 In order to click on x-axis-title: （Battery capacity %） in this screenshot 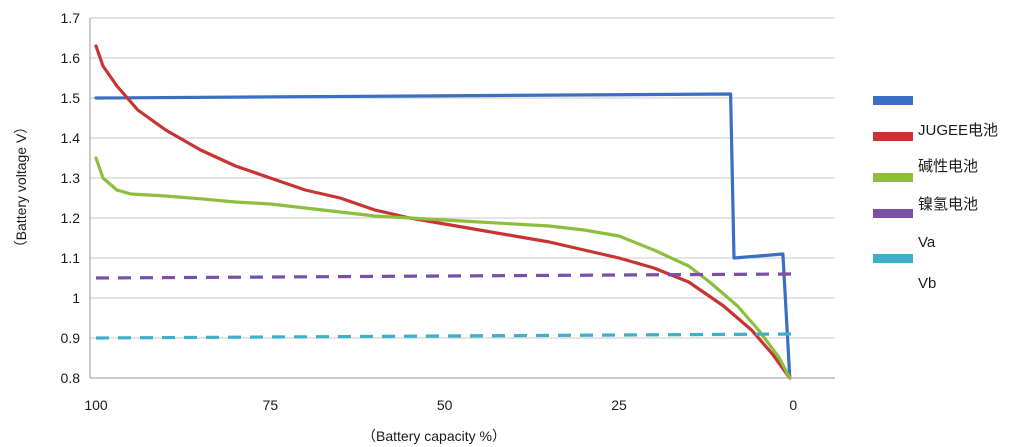, I will do `click(434, 436)`.